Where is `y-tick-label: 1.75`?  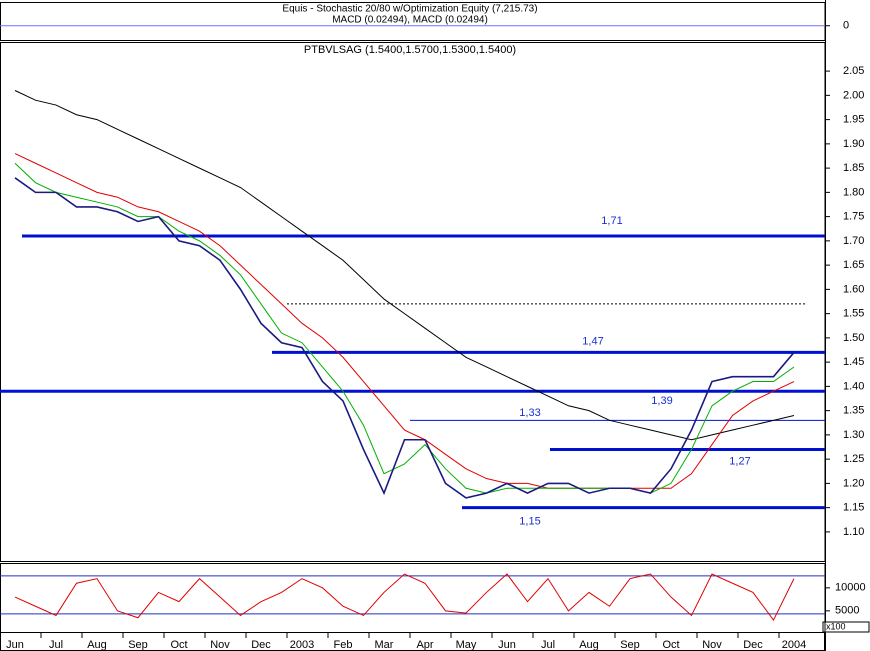 y-tick-label: 1.75 is located at coordinates (853, 217).